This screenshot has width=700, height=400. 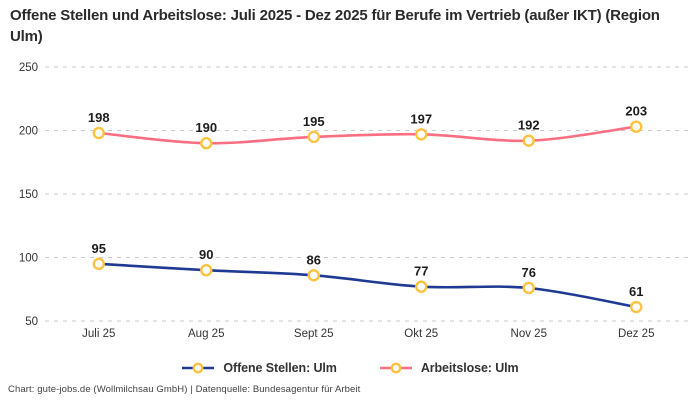 I want to click on value-label-arbeitslose-aug-25: 190, so click(x=206, y=127).